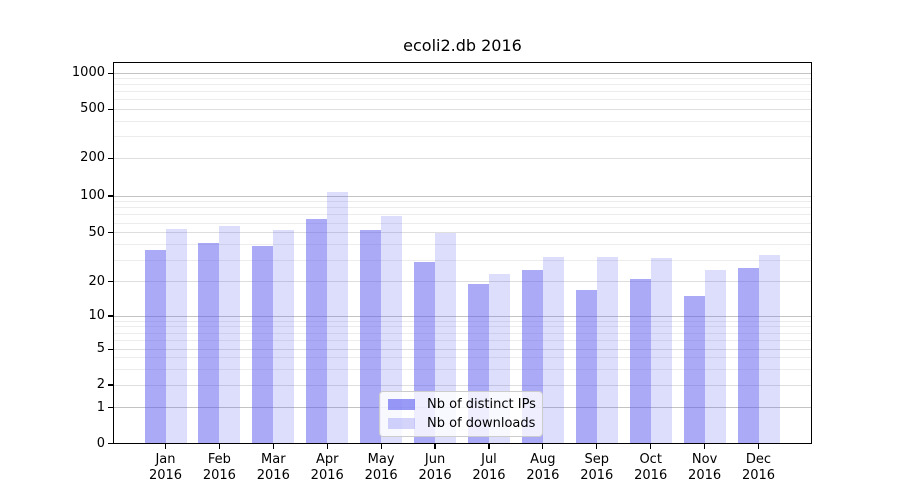  What do you see at coordinates (481, 423) in the screenshot?
I see `legend-label-downloads: Nb of downloads` at bounding box center [481, 423].